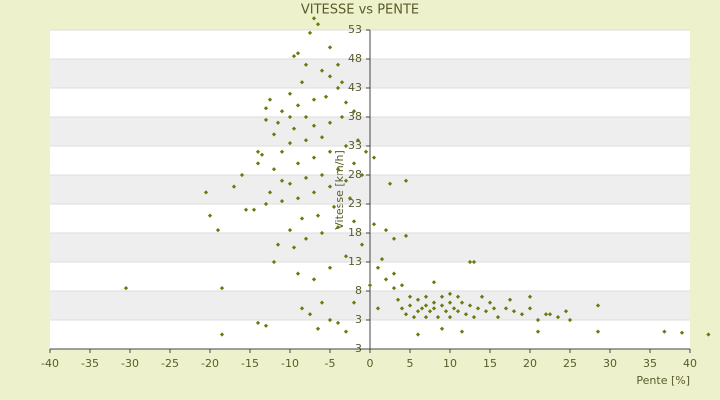  What do you see at coordinates (355, 232) in the screenshot?
I see `y-tick-label: 18` at bounding box center [355, 232].